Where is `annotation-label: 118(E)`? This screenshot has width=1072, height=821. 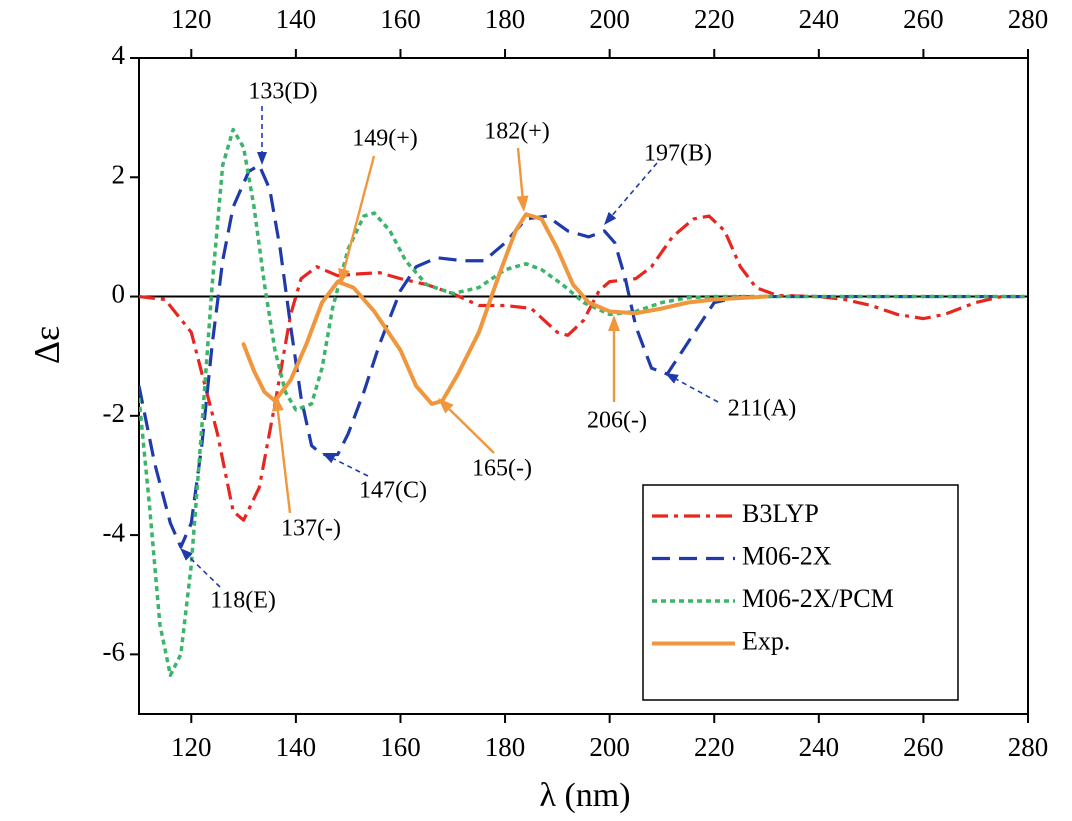
annotation-label: 118(E) is located at coordinates (243, 601).